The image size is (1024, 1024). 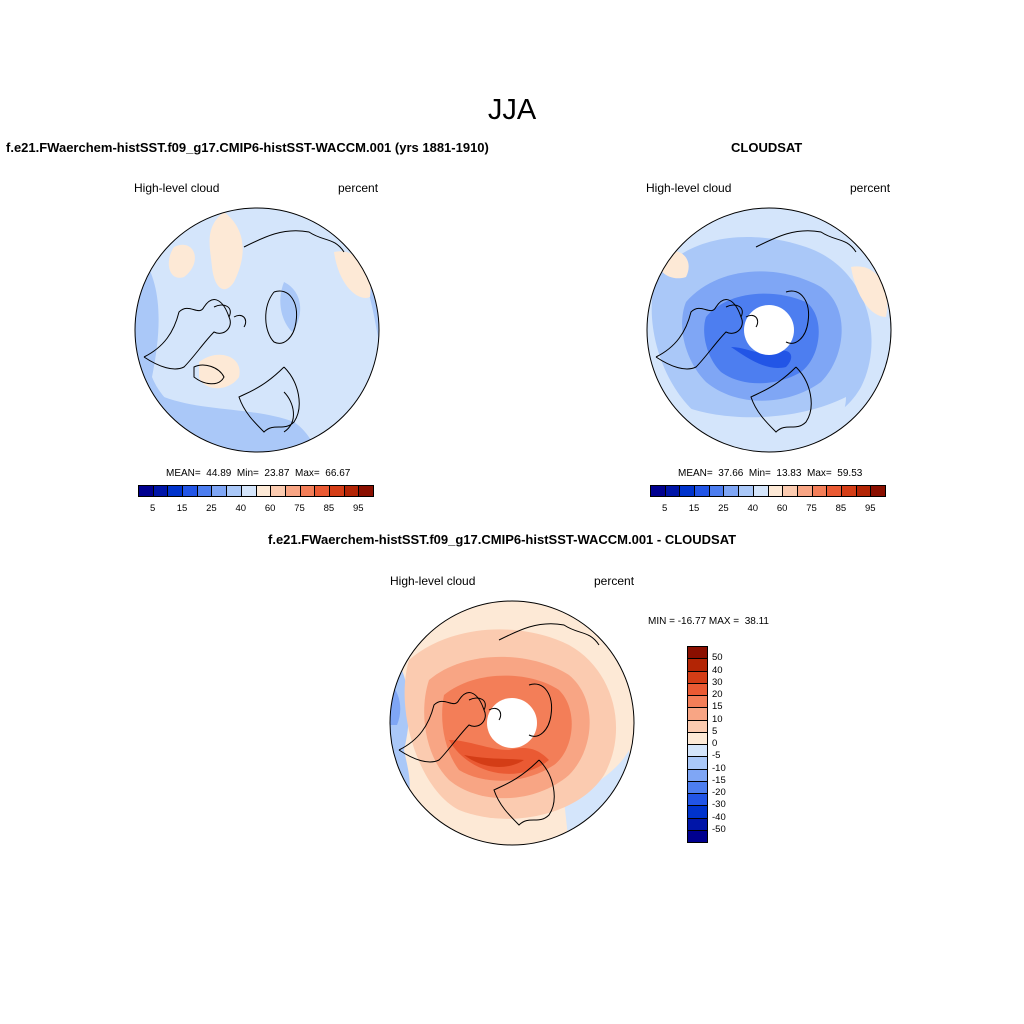 What do you see at coordinates (869, 291) in the screenshot?
I see `obs-field-east-peach` at bounding box center [869, 291].